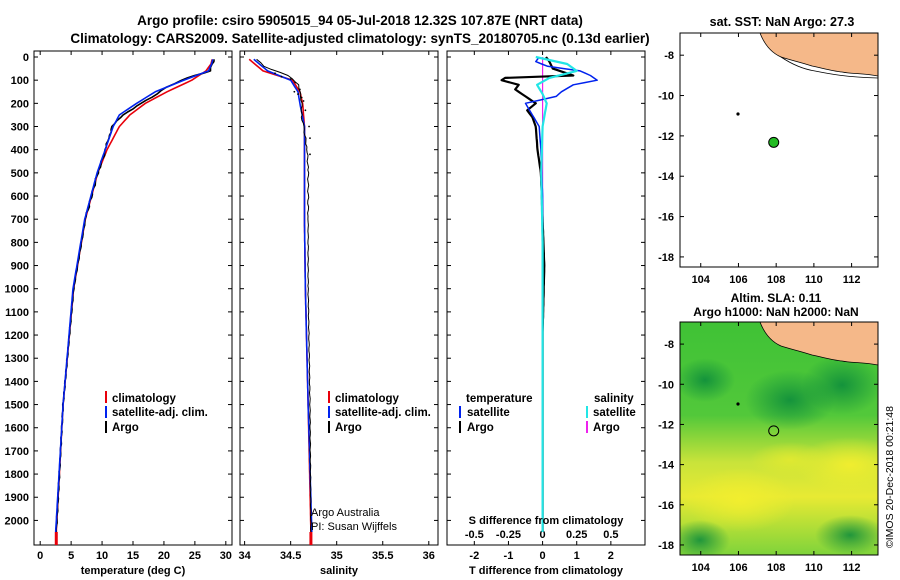 The image size is (900, 580). I want to click on s-tick-label: 0.5, so click(610, 535).